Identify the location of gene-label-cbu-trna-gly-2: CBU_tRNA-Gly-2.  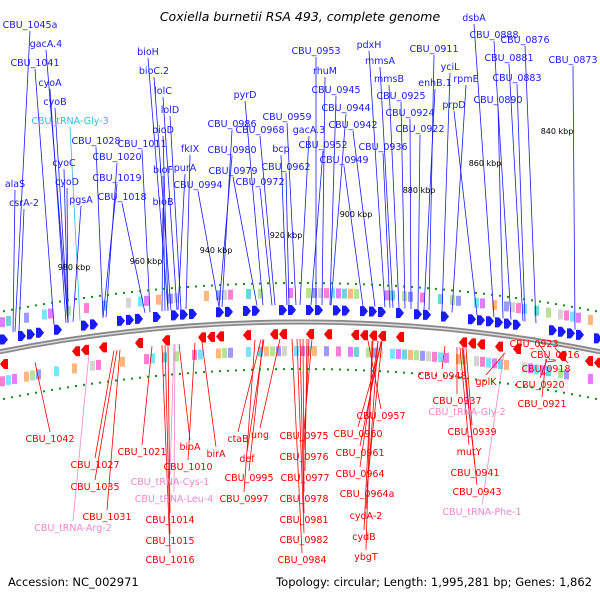
(466, 412).